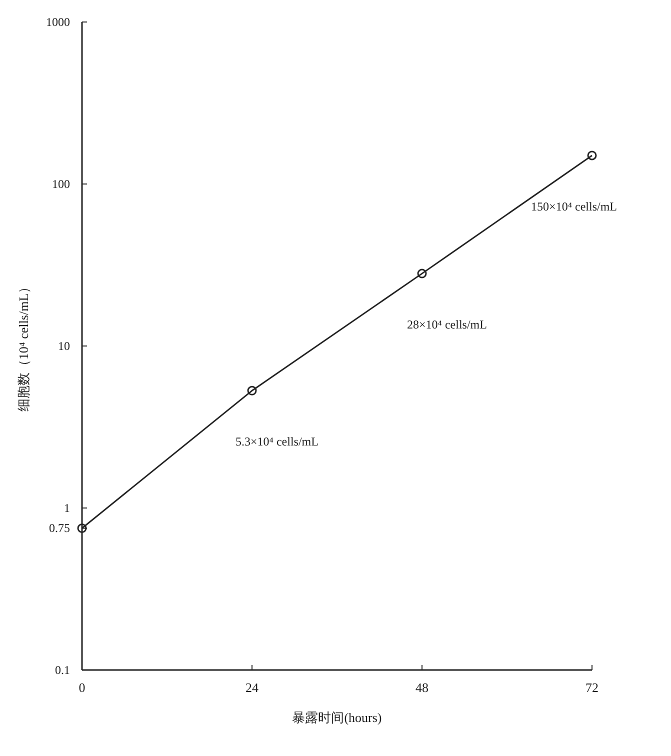  I want to click on x-tick-label: 48, so click(422, 687).